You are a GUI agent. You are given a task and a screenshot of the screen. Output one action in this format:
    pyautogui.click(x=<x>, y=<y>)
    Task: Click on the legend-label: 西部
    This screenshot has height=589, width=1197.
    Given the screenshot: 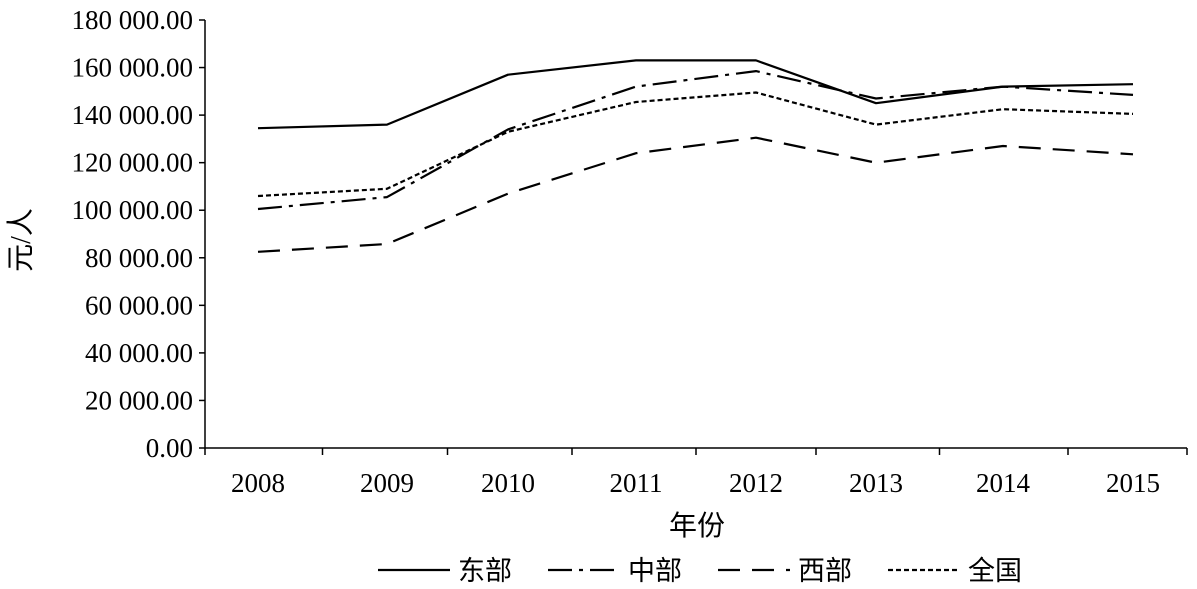 What is the action you would take?
    pyautogui.click(x=825, y=571)
    